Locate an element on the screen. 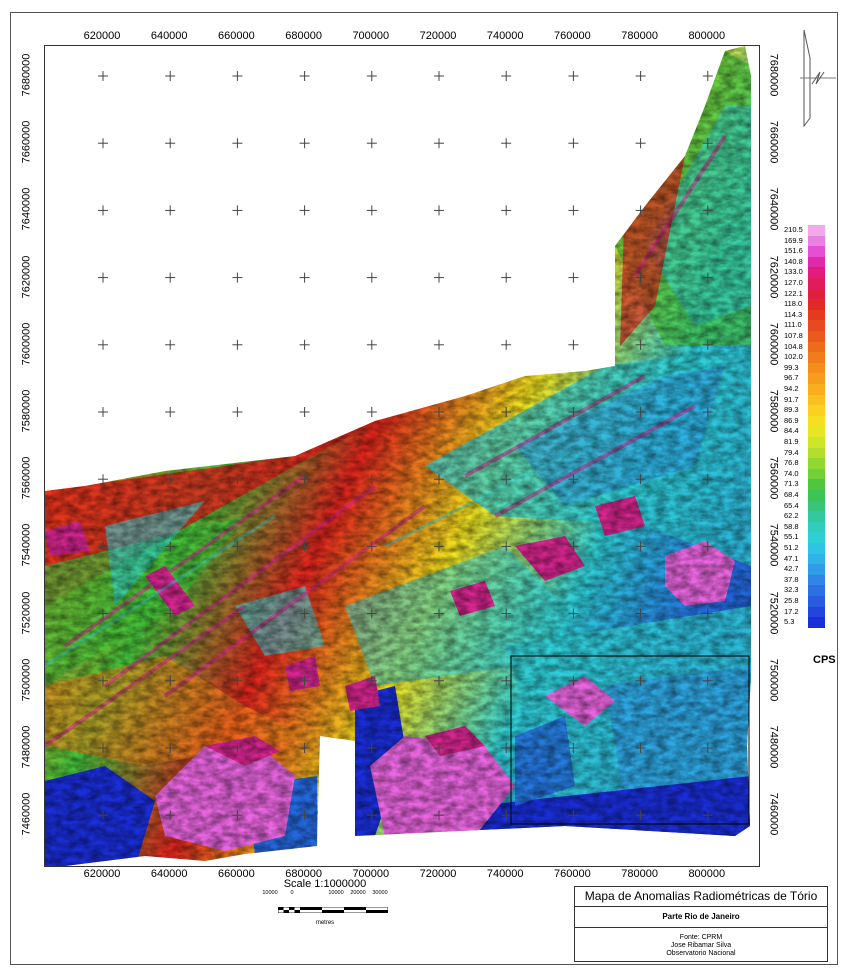 This screenshot has height=971, width=850. legend-value-label: 51.2 is located at coordinates (791, 547).